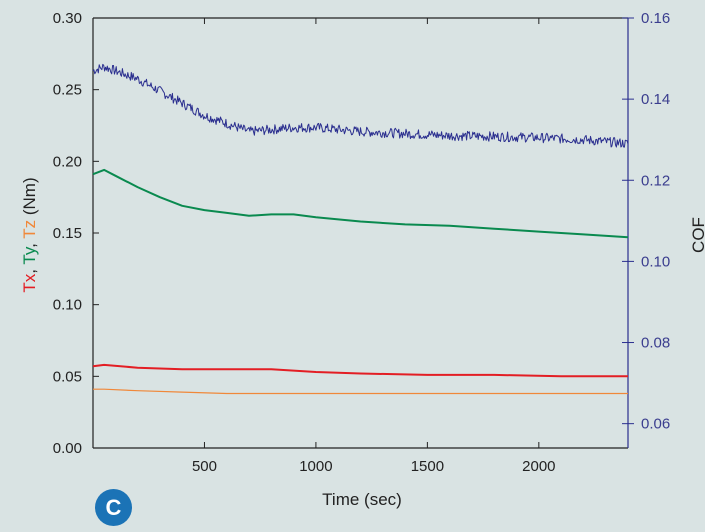  I want to click on y-label-tz: Tz, so click(29, 229).